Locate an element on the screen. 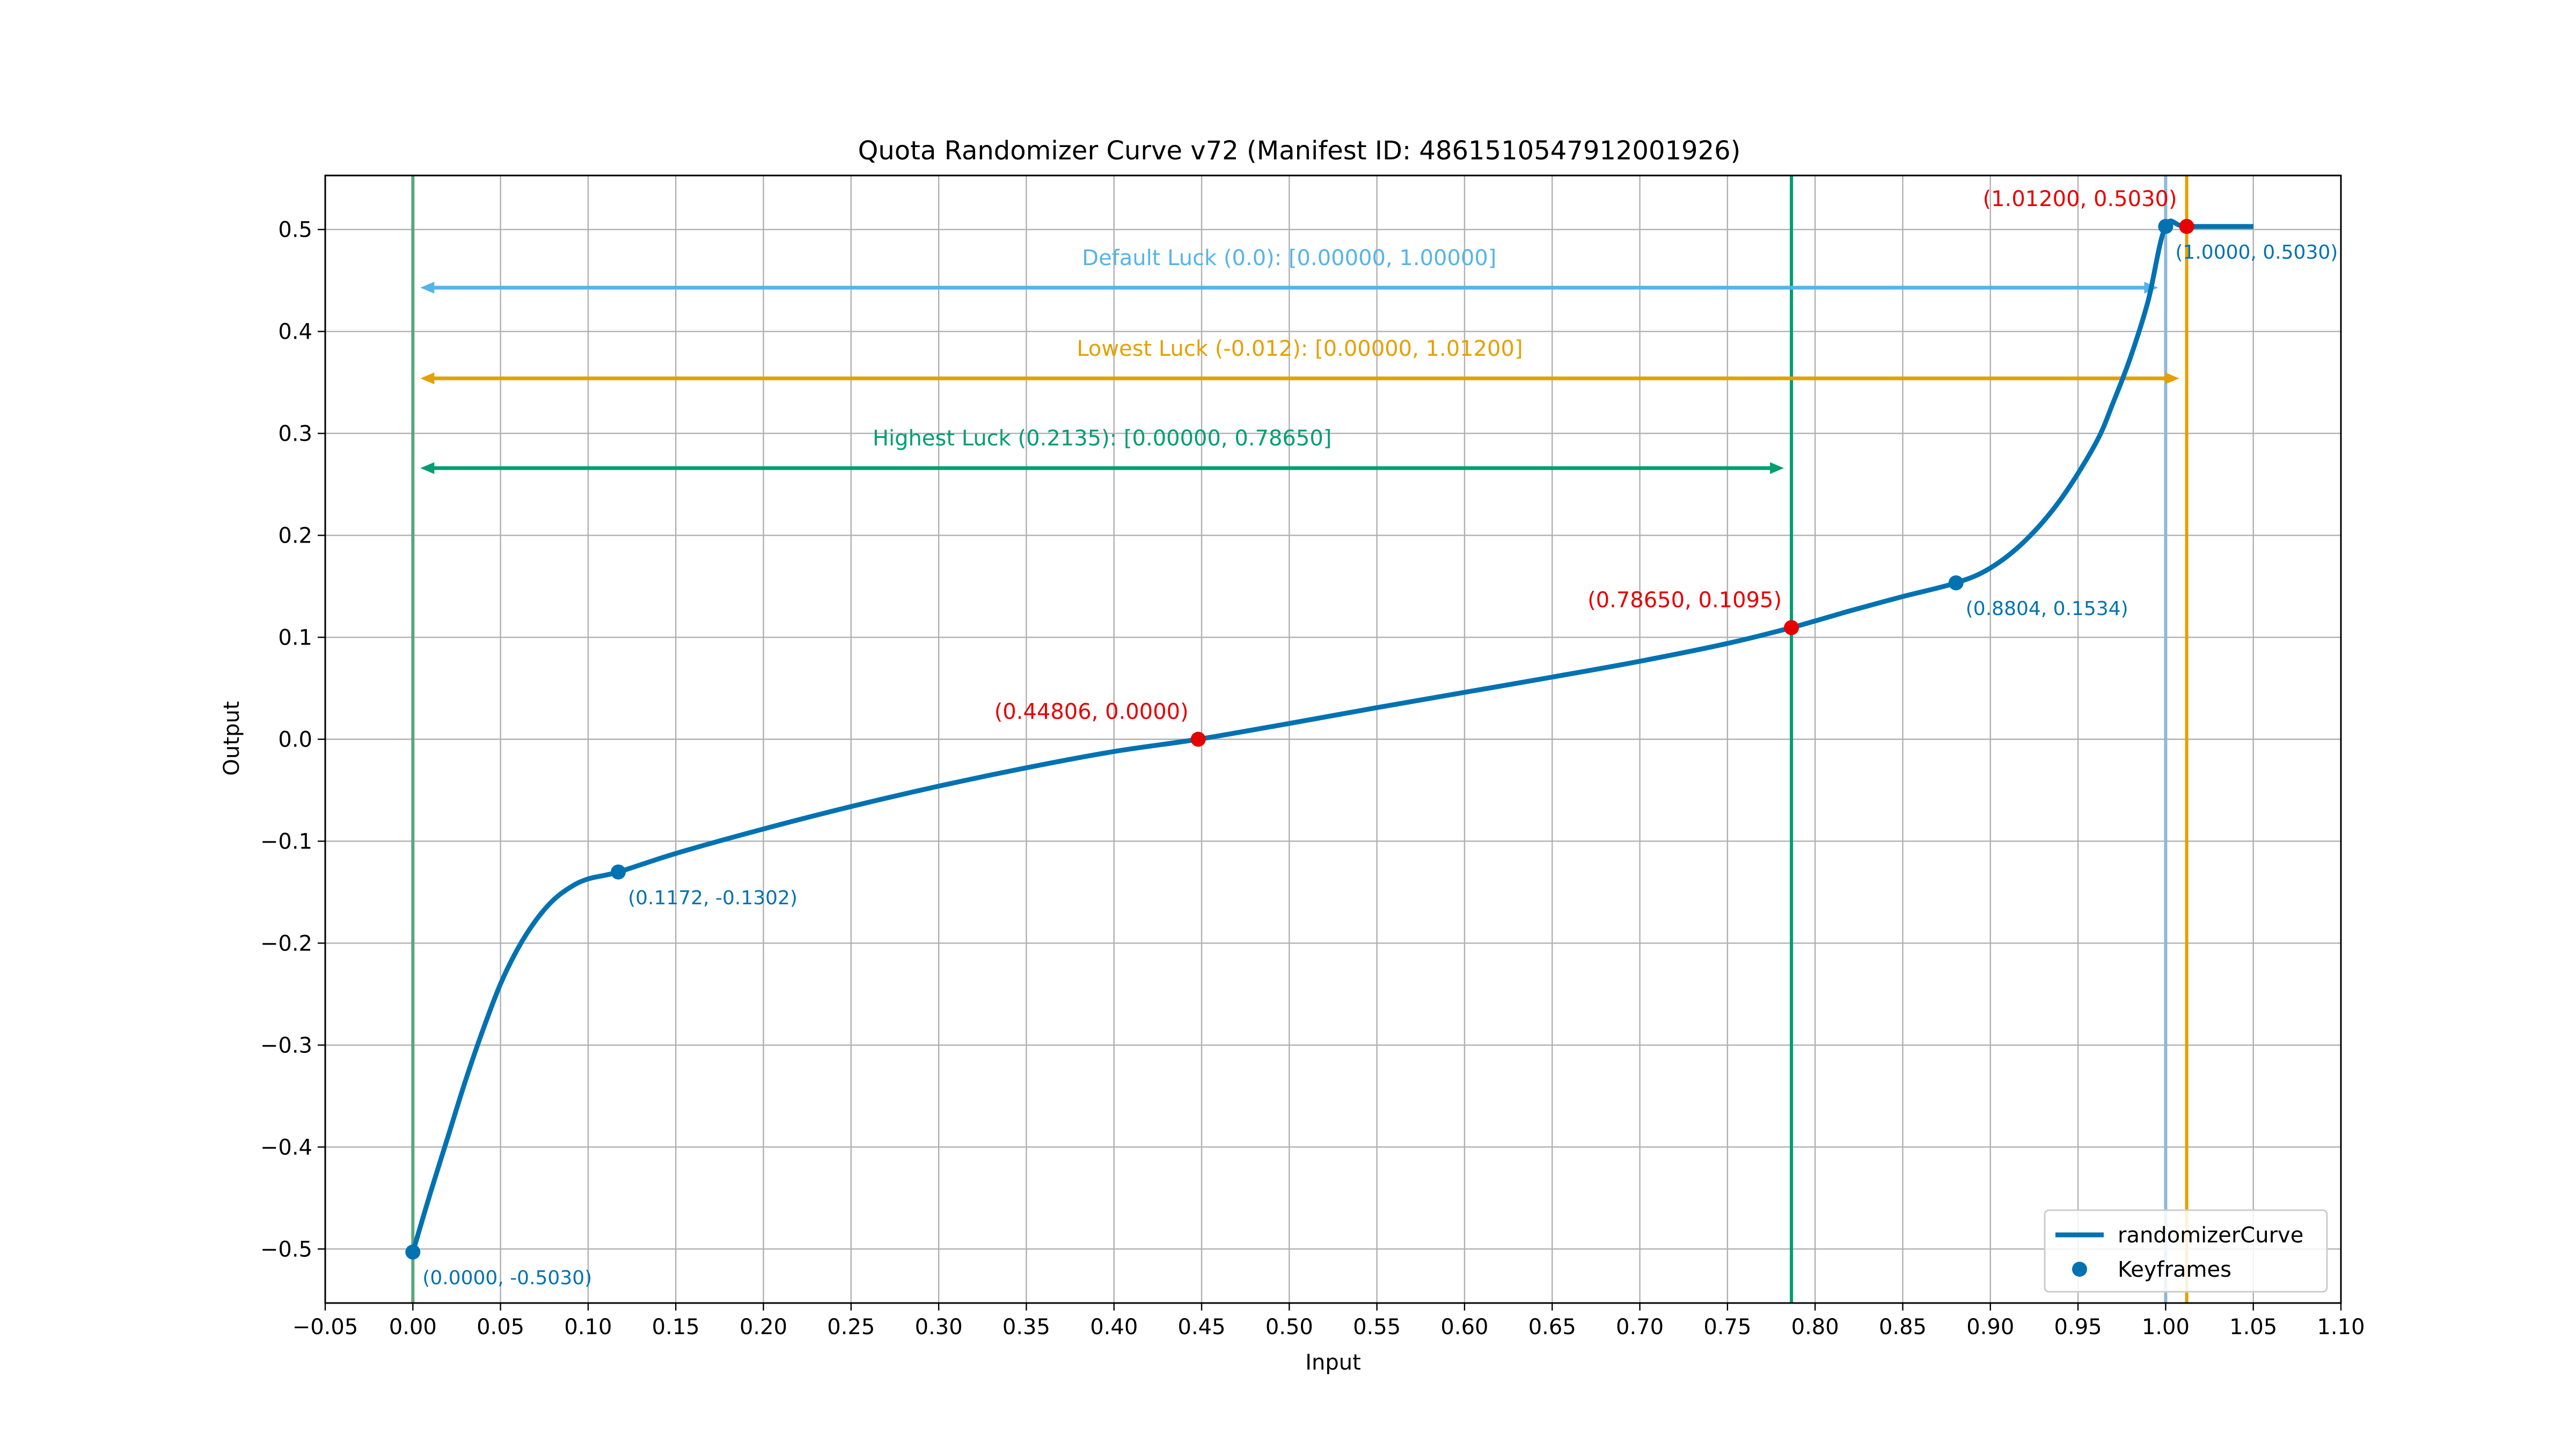 The height and width of the screenshot is (1449, 2576). legend-curve-label: randomizerCurve is located at coordinates (2210, 1235).